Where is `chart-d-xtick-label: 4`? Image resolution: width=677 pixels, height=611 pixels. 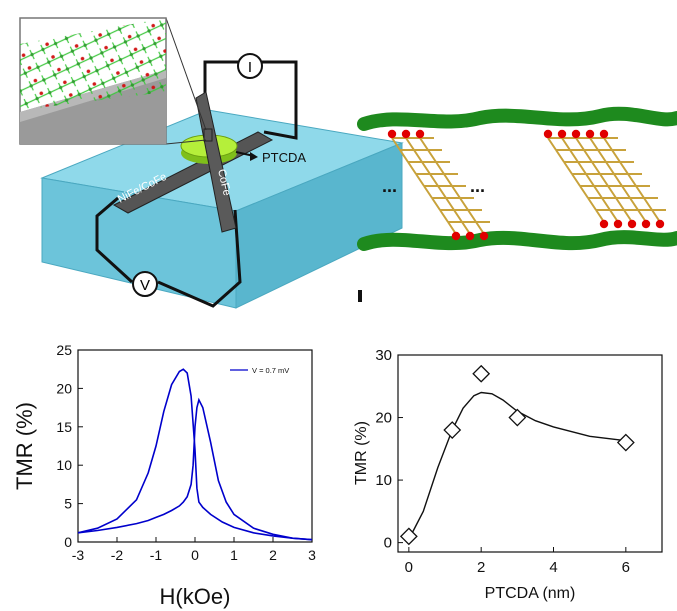
chart-d-xtick-label: 4 is located at coordinates (553, 567).